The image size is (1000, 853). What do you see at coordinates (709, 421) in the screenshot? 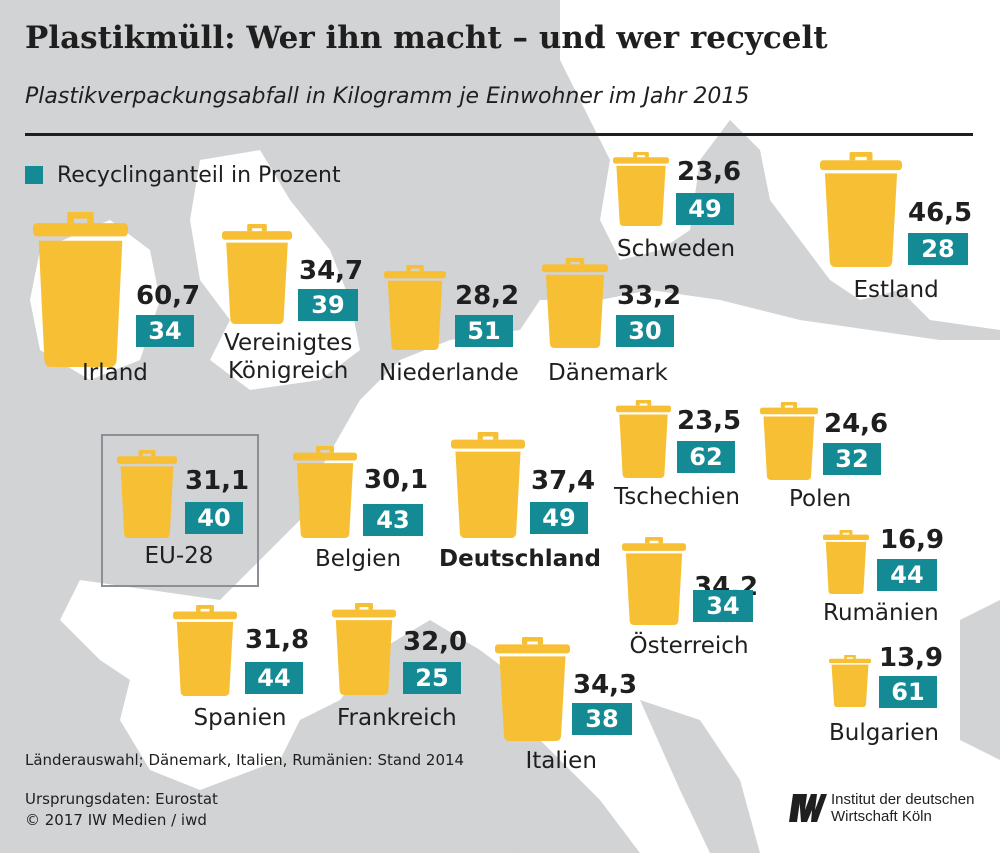
I see `waste-value: 23,5` at bounding box center [709, 421].